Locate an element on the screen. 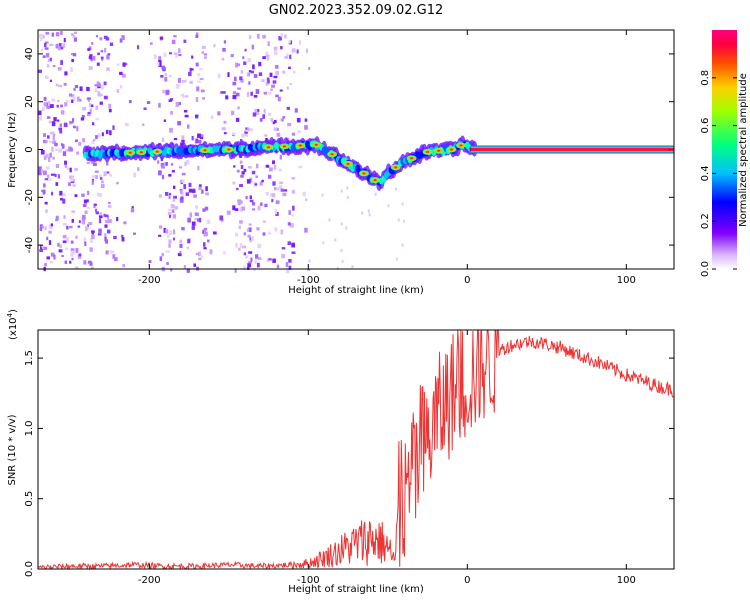  spectrogram-hot-spot is located at coordinates (205, 150).